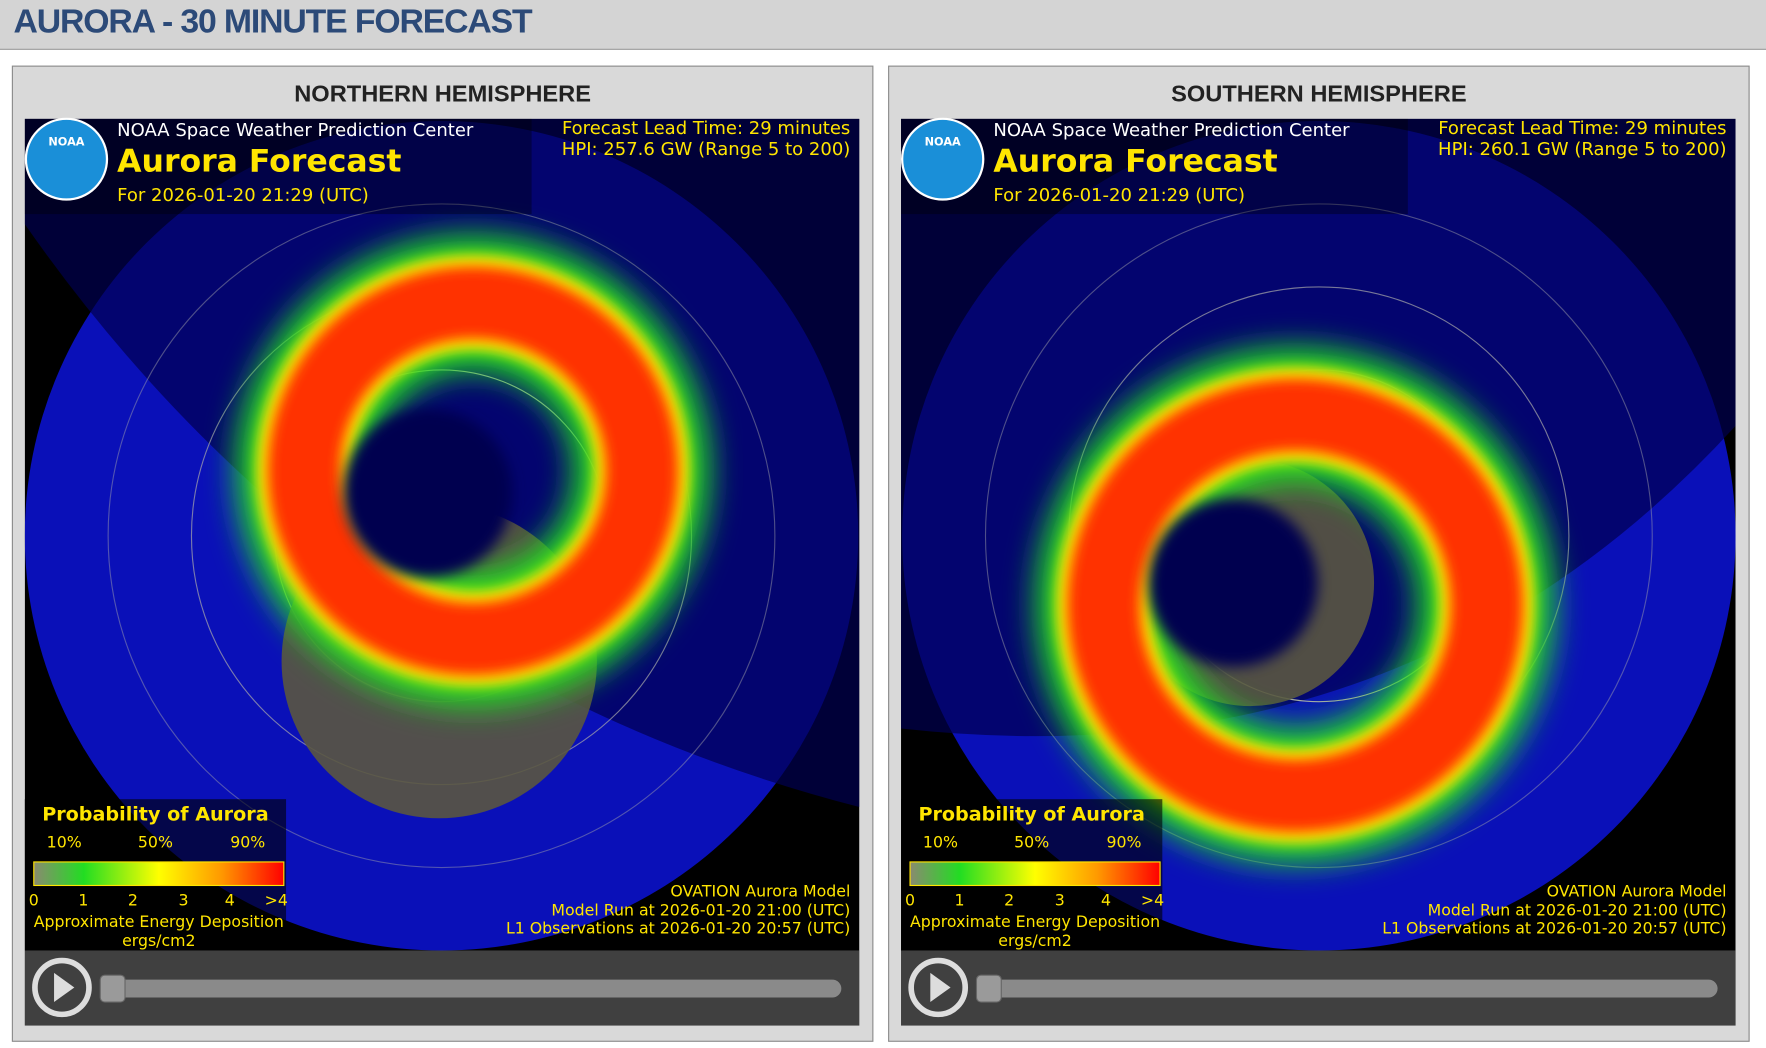  I want to click on page-title: AURORA - 30 MINUTE FORECAST, so click(274, 21).